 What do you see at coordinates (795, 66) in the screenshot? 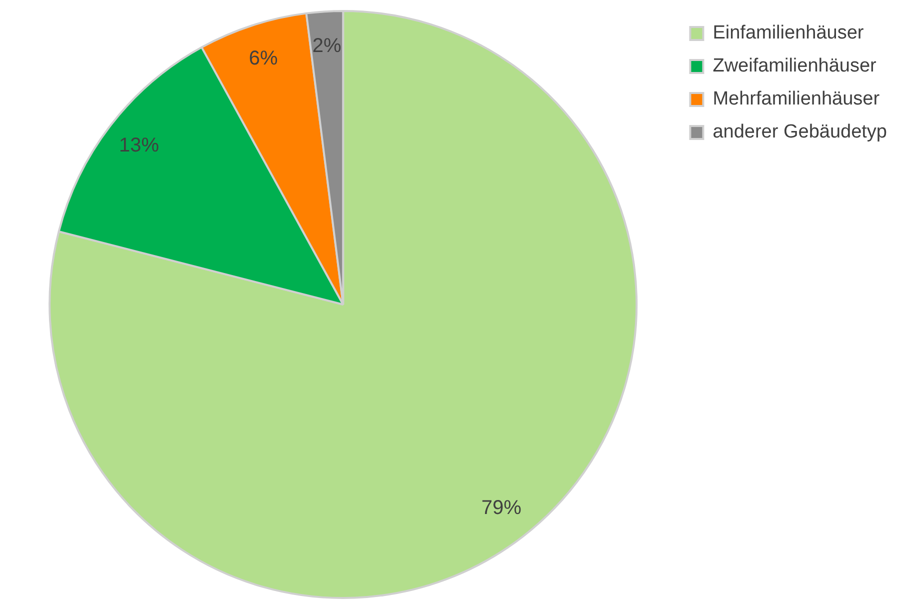
I see `legend-label: Zweifamilienhäuser` at bounding box center [795, 66].